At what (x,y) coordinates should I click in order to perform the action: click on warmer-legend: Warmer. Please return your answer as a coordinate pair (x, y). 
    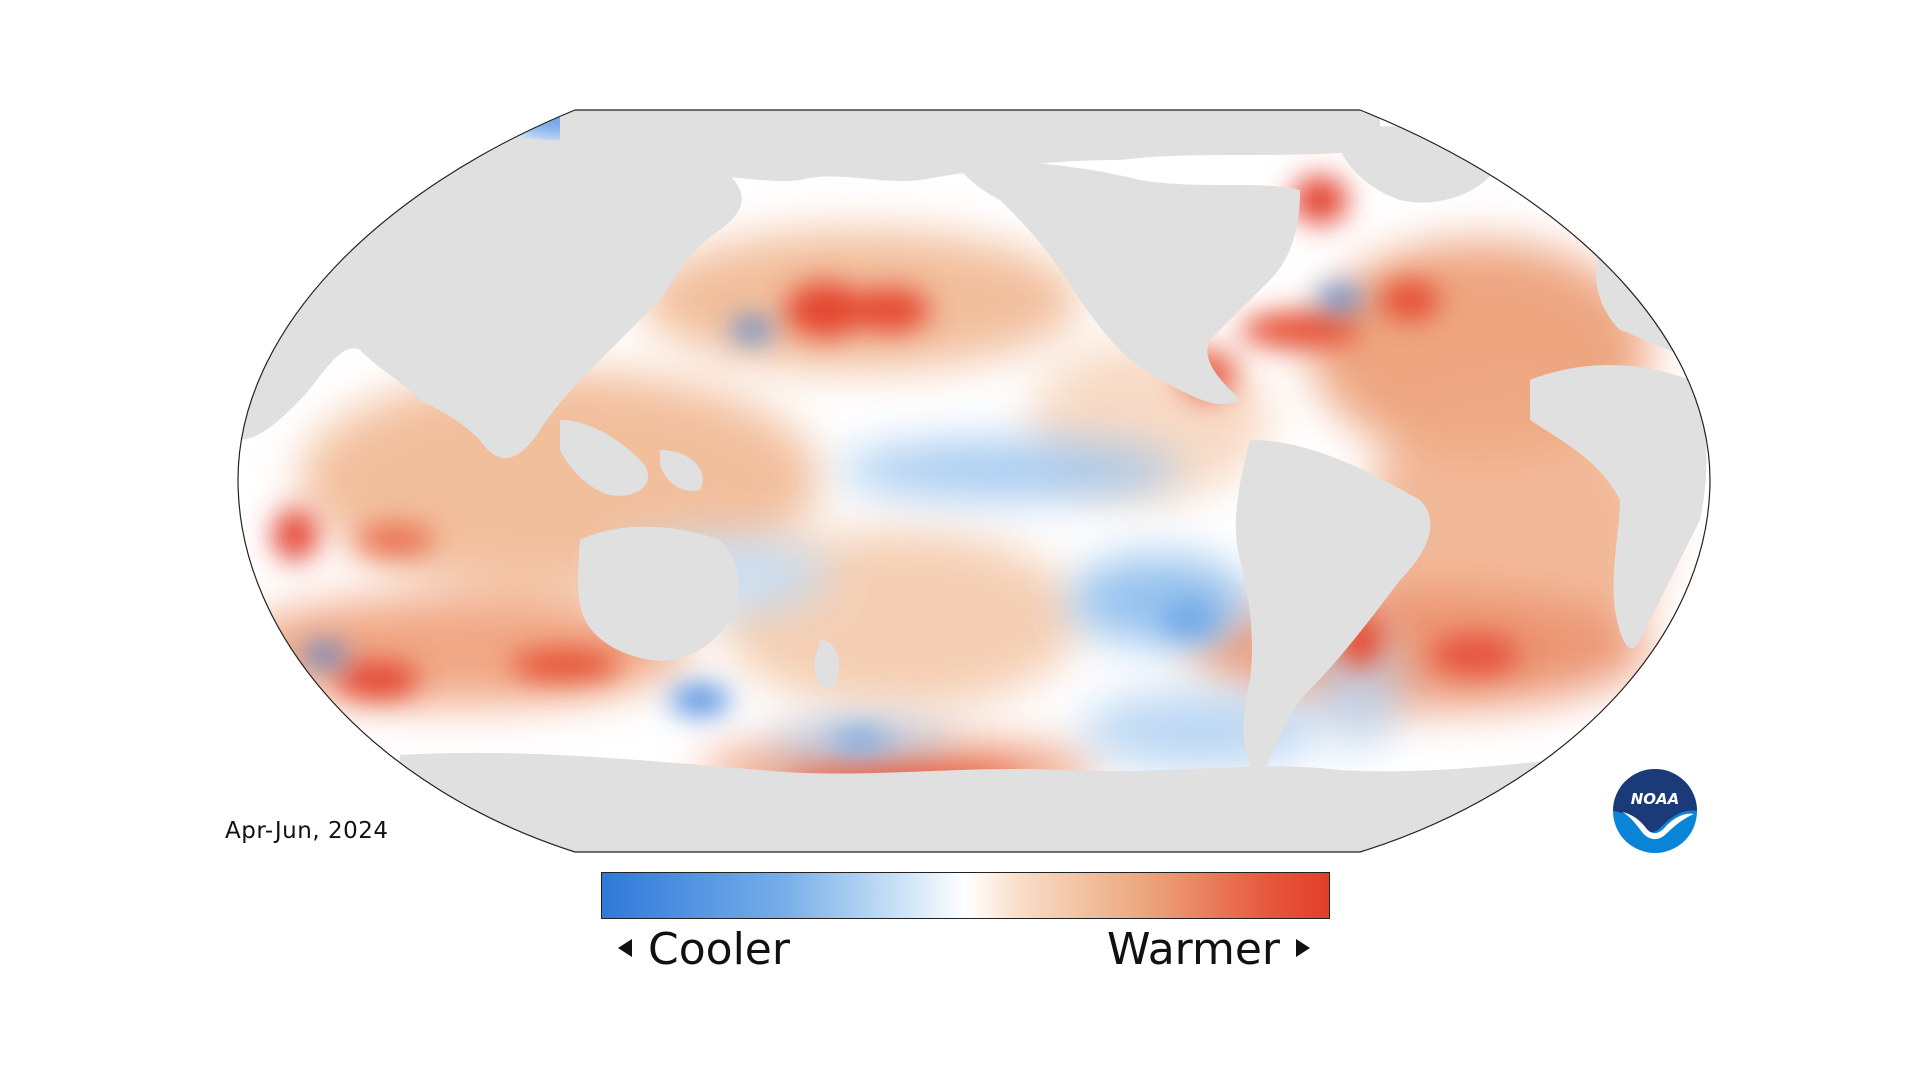
    Looking at the image, I should click on (1208, 950).